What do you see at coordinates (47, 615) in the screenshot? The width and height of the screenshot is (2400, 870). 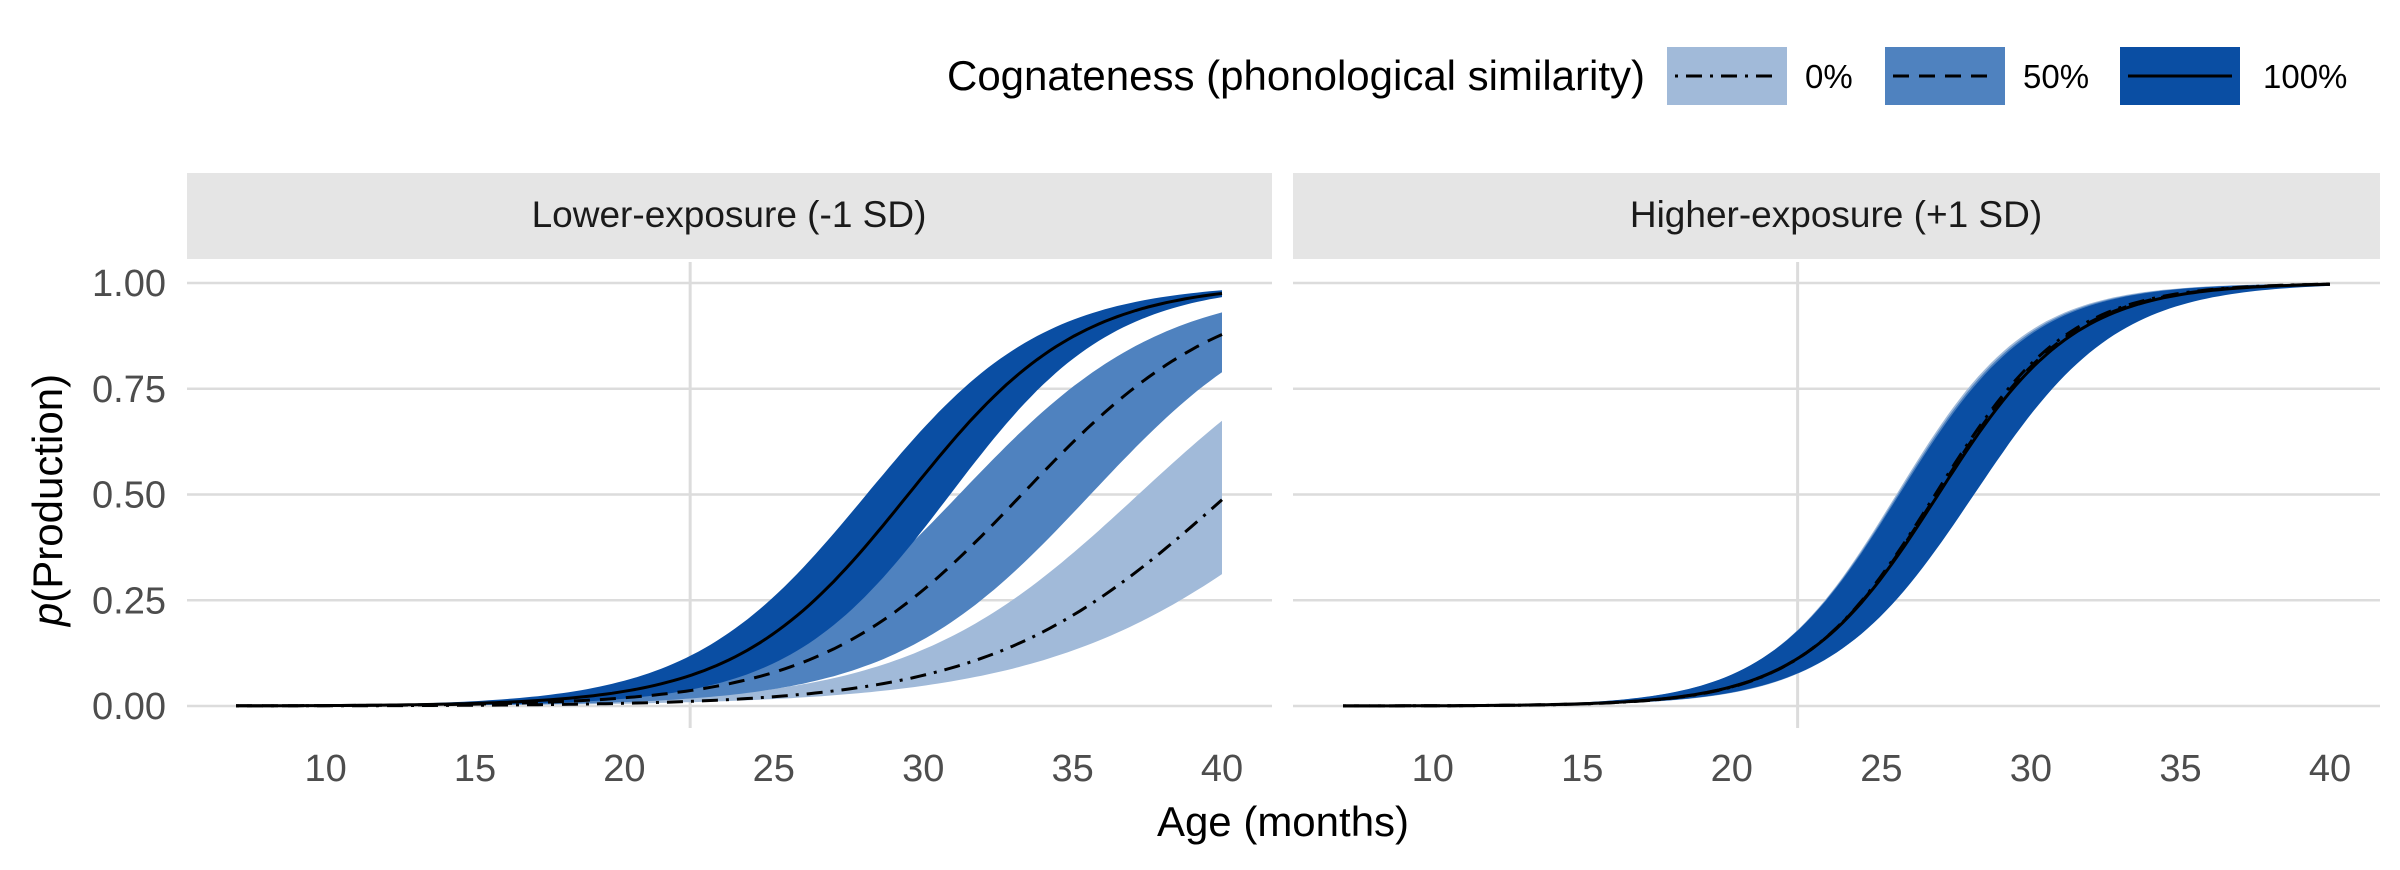 I see `y-axis-label-italic: p` at bounding box center [47, 615].